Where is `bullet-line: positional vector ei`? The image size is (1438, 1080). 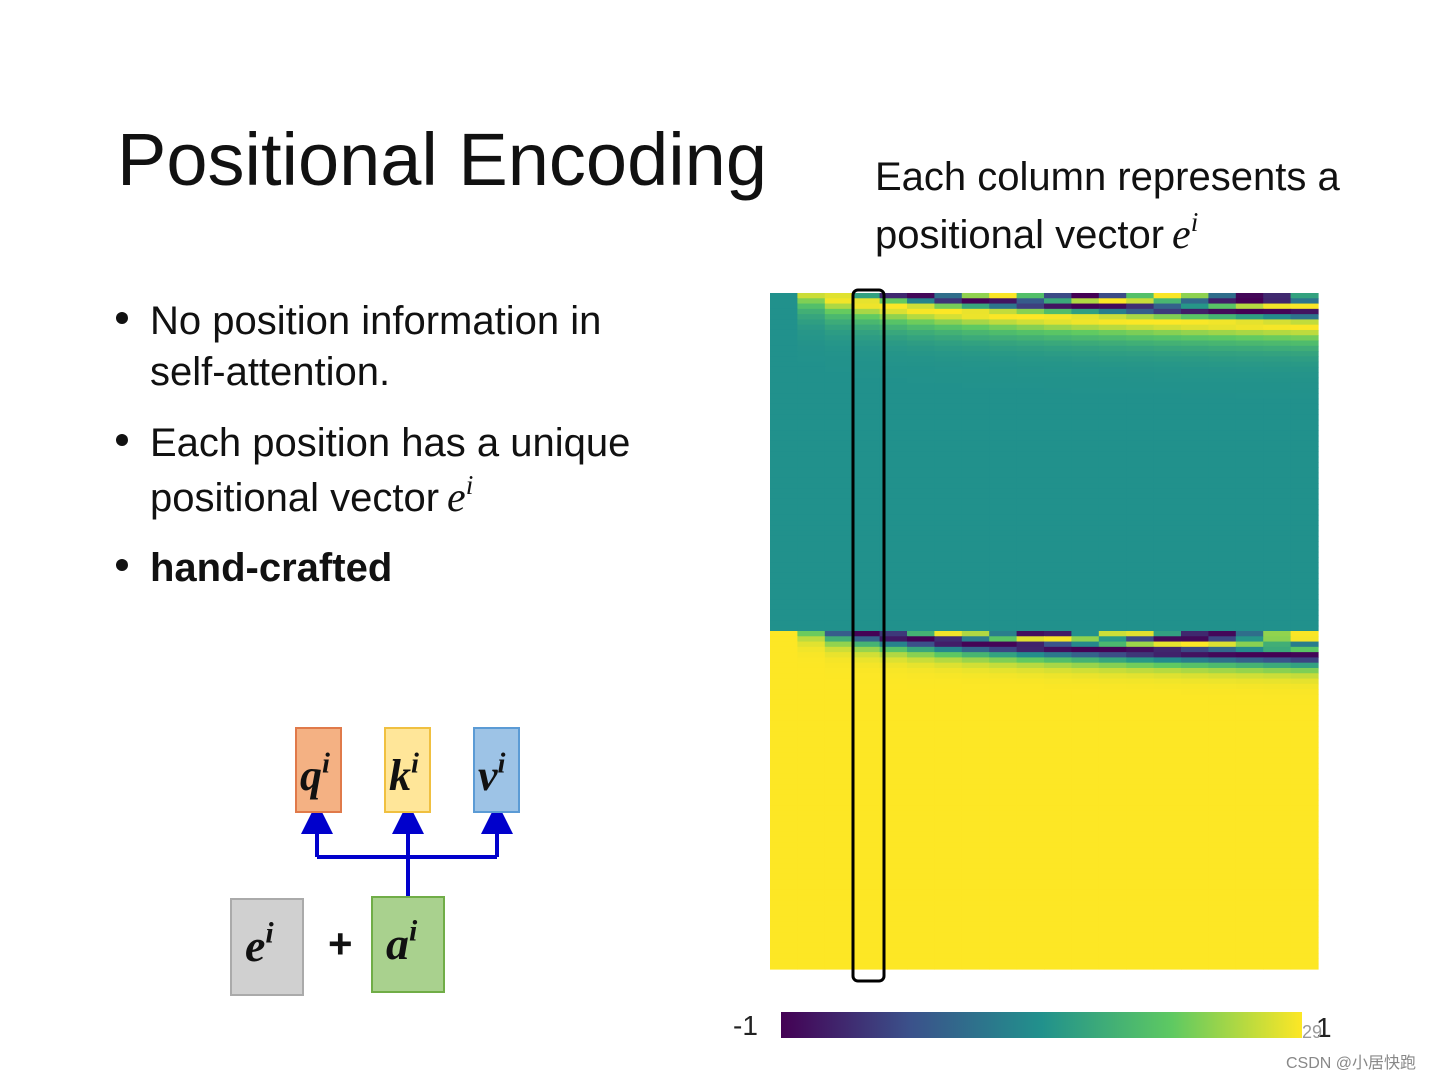 bullet-line: positional vector ei is located at coordinates (311, 495).